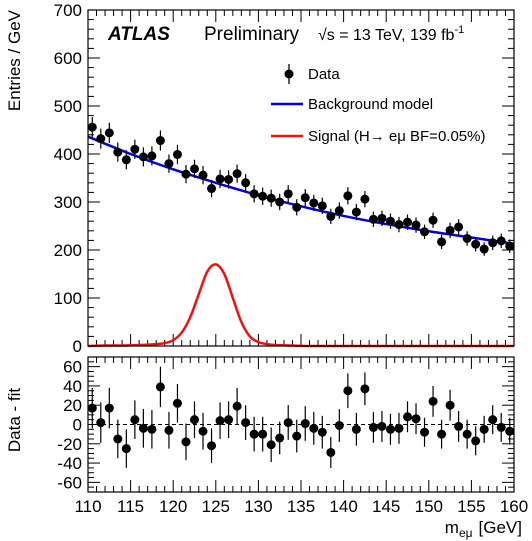  Describe the element at coordinates (87, 506) in the screenshot. I see `x-tick-label: 110` at that location.